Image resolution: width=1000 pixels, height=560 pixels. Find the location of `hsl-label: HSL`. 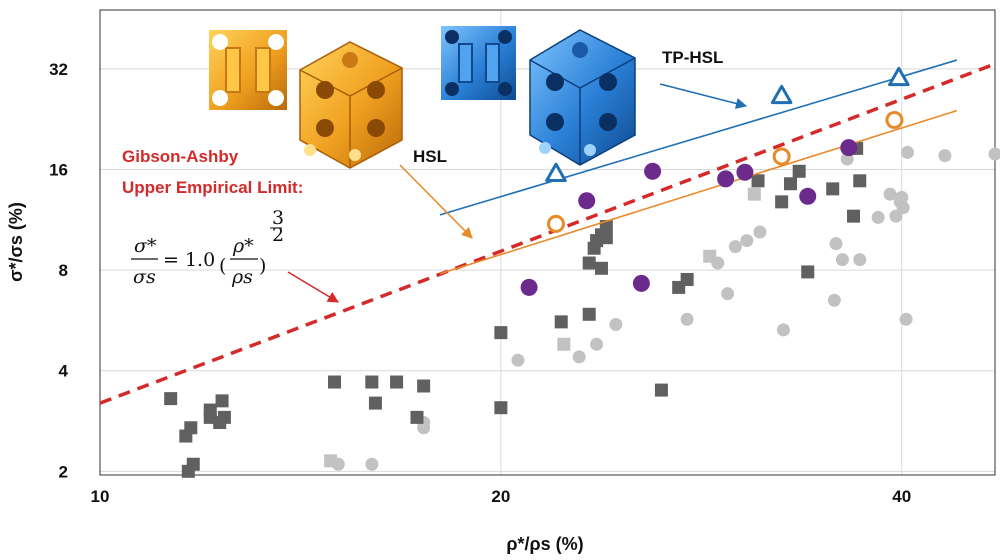

hsl-label: HSL is located at coordinates (430, 156).